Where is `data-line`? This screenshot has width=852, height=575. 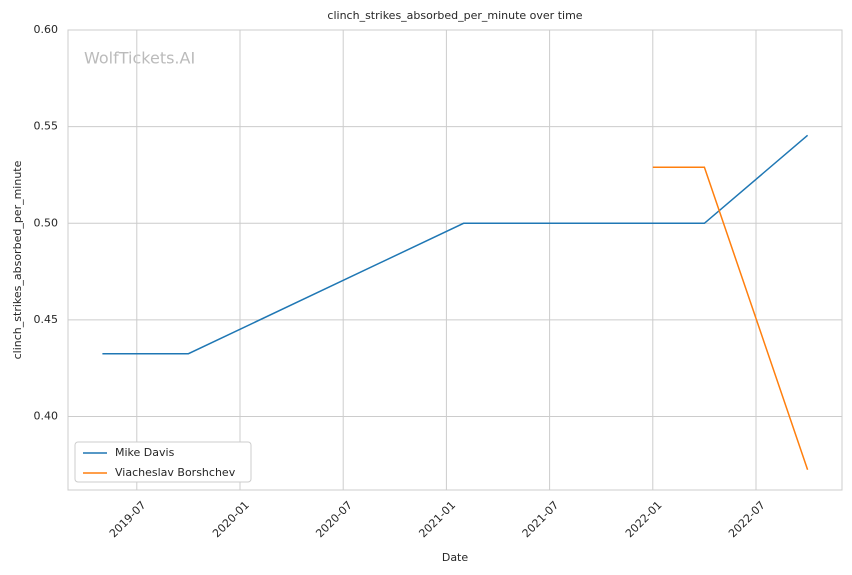
data-line is located at coordinates (730, 318).